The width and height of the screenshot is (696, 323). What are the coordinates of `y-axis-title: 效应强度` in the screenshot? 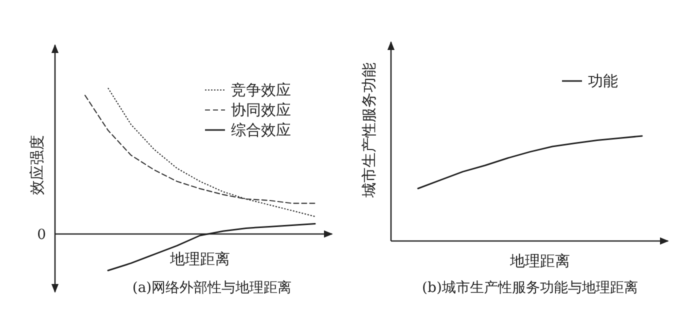 It's located at (37, 165).